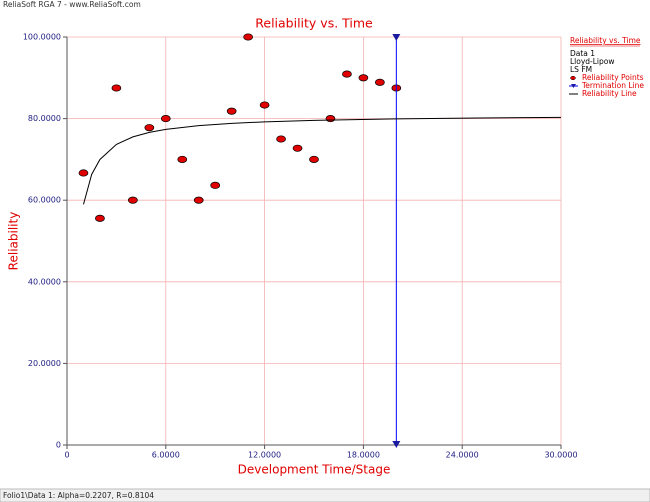 This screenshot has width=650, height=502. Describe the element at coordinates (592, 61) in the screenshot. I see `legend-info: Lloyd-Lipow` at that location.